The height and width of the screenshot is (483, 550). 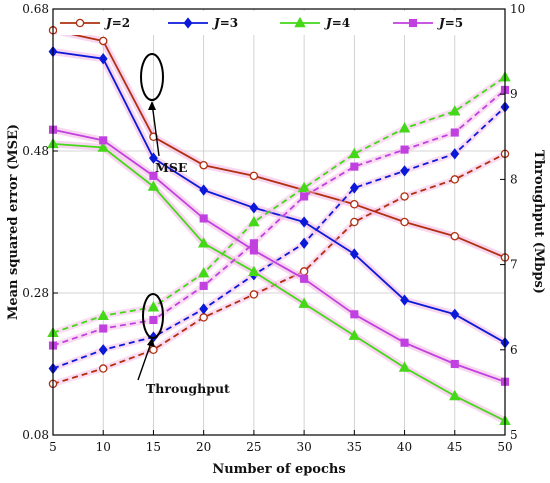 I want to click on y-right-tick-label: 6, so click(x=514, y=350).